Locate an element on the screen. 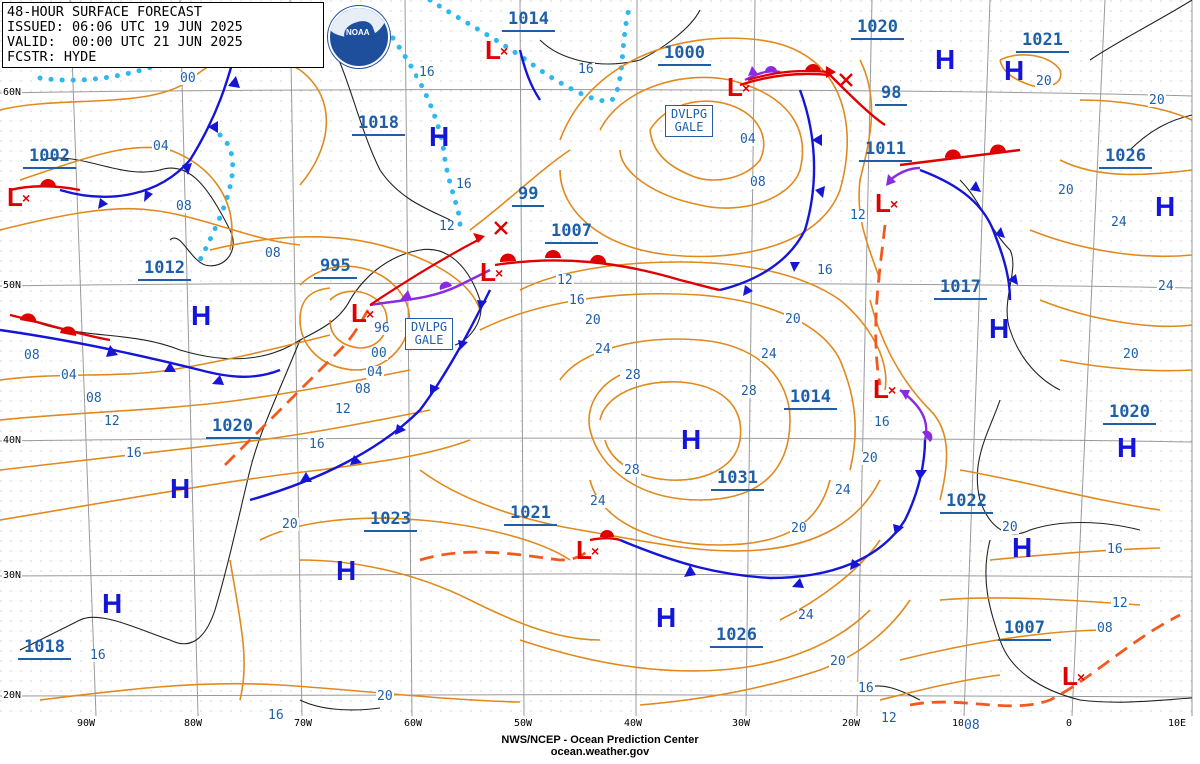 The height and width of the screenshot is (764, 1200). forecast-title: 48-HOUR SURFACE FORECAST is located at coordinates (105, 12).